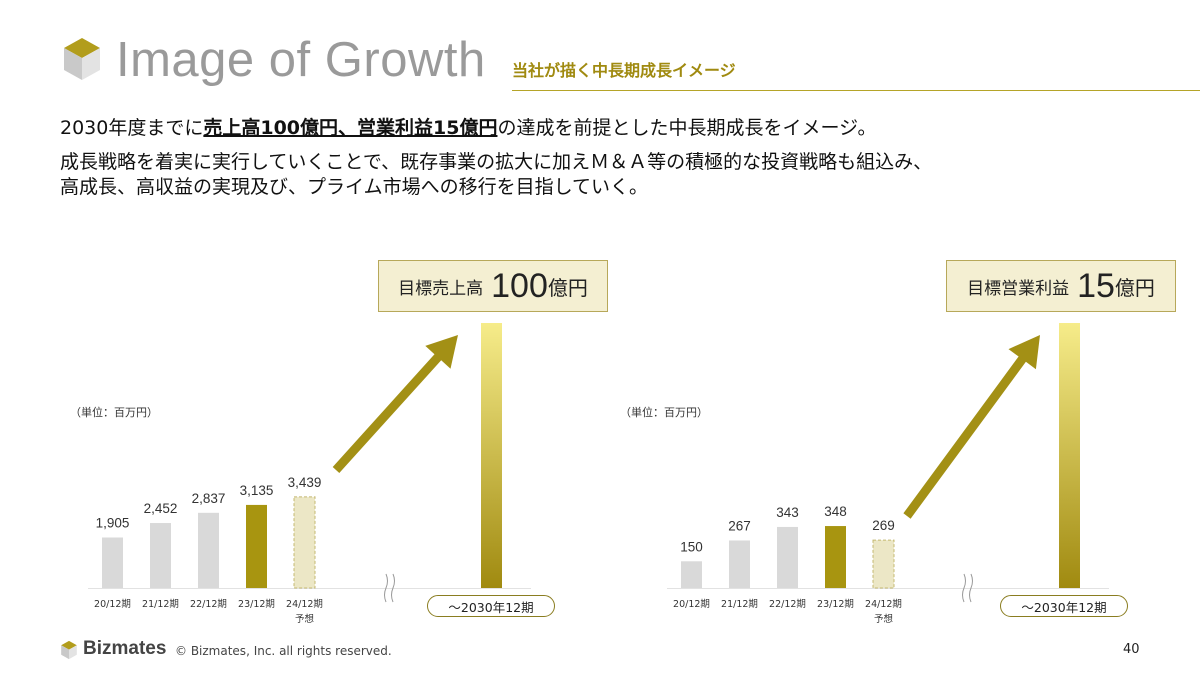 The height and width of the screenshot is (675, 1200). What do you see at coordinates (132, 128) in the screenshot?
I see `lead-prefix: 2030年度までに` at bounding box center [132, 128].